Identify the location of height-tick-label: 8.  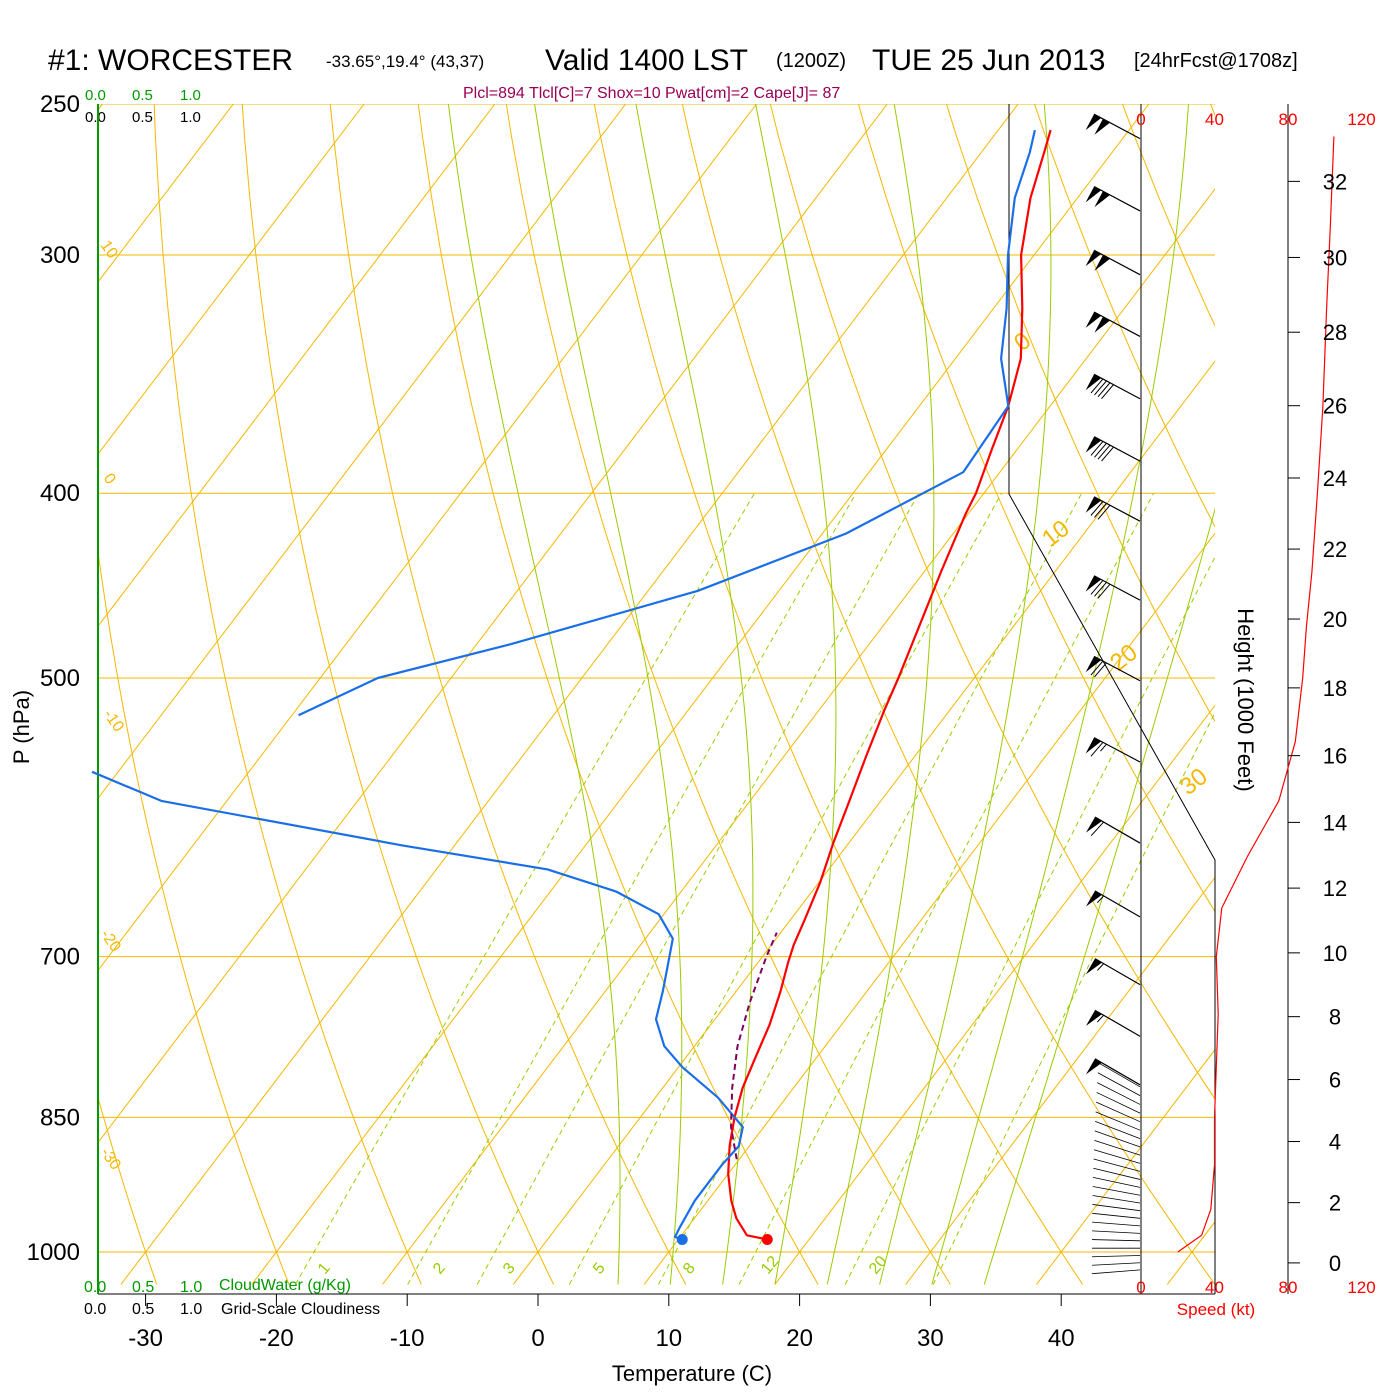
(1335, 1017).